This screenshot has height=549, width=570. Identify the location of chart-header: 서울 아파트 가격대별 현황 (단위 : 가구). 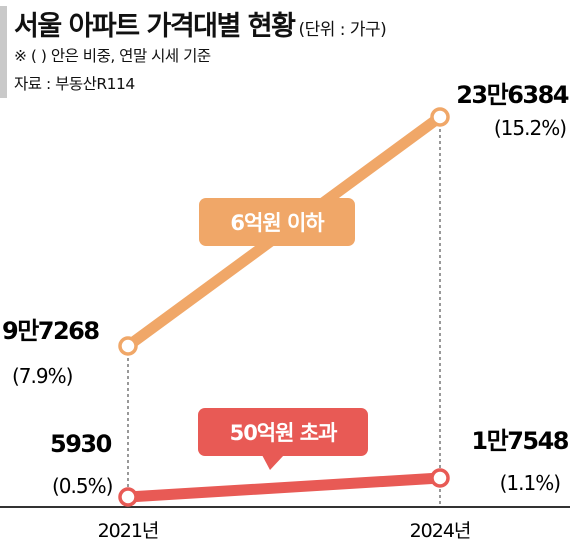
(200, 23).